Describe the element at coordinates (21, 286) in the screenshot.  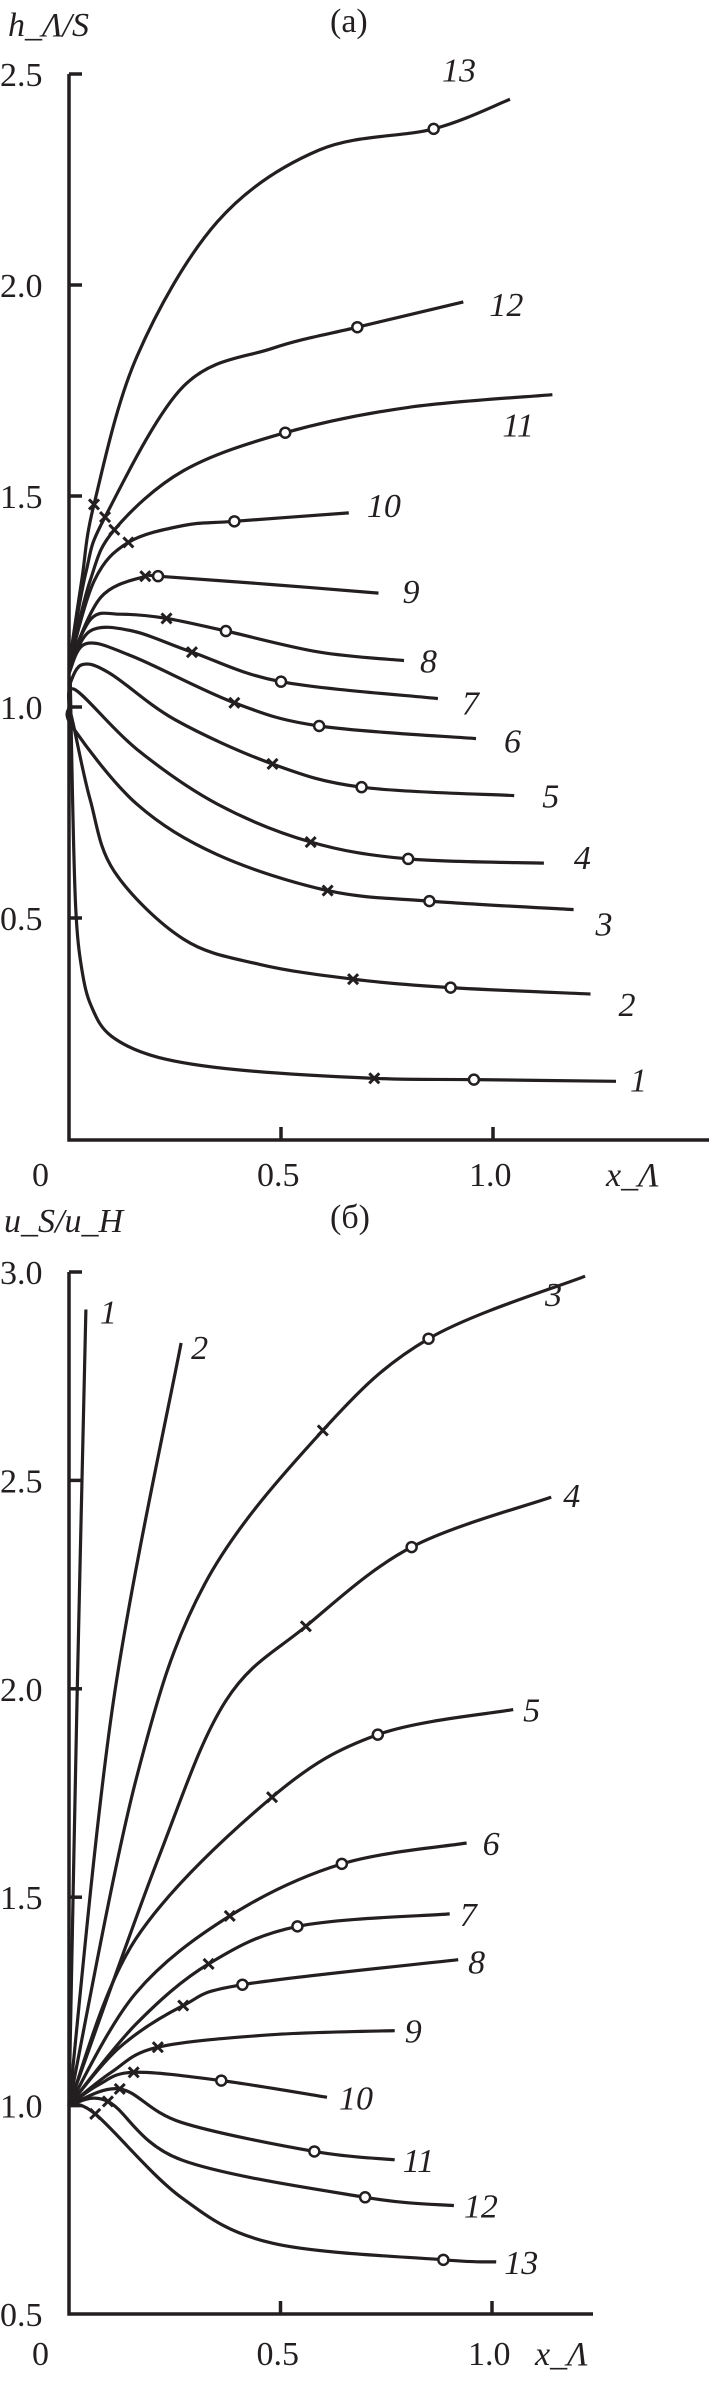
I see `y-tick-label: 2.0` at that location.